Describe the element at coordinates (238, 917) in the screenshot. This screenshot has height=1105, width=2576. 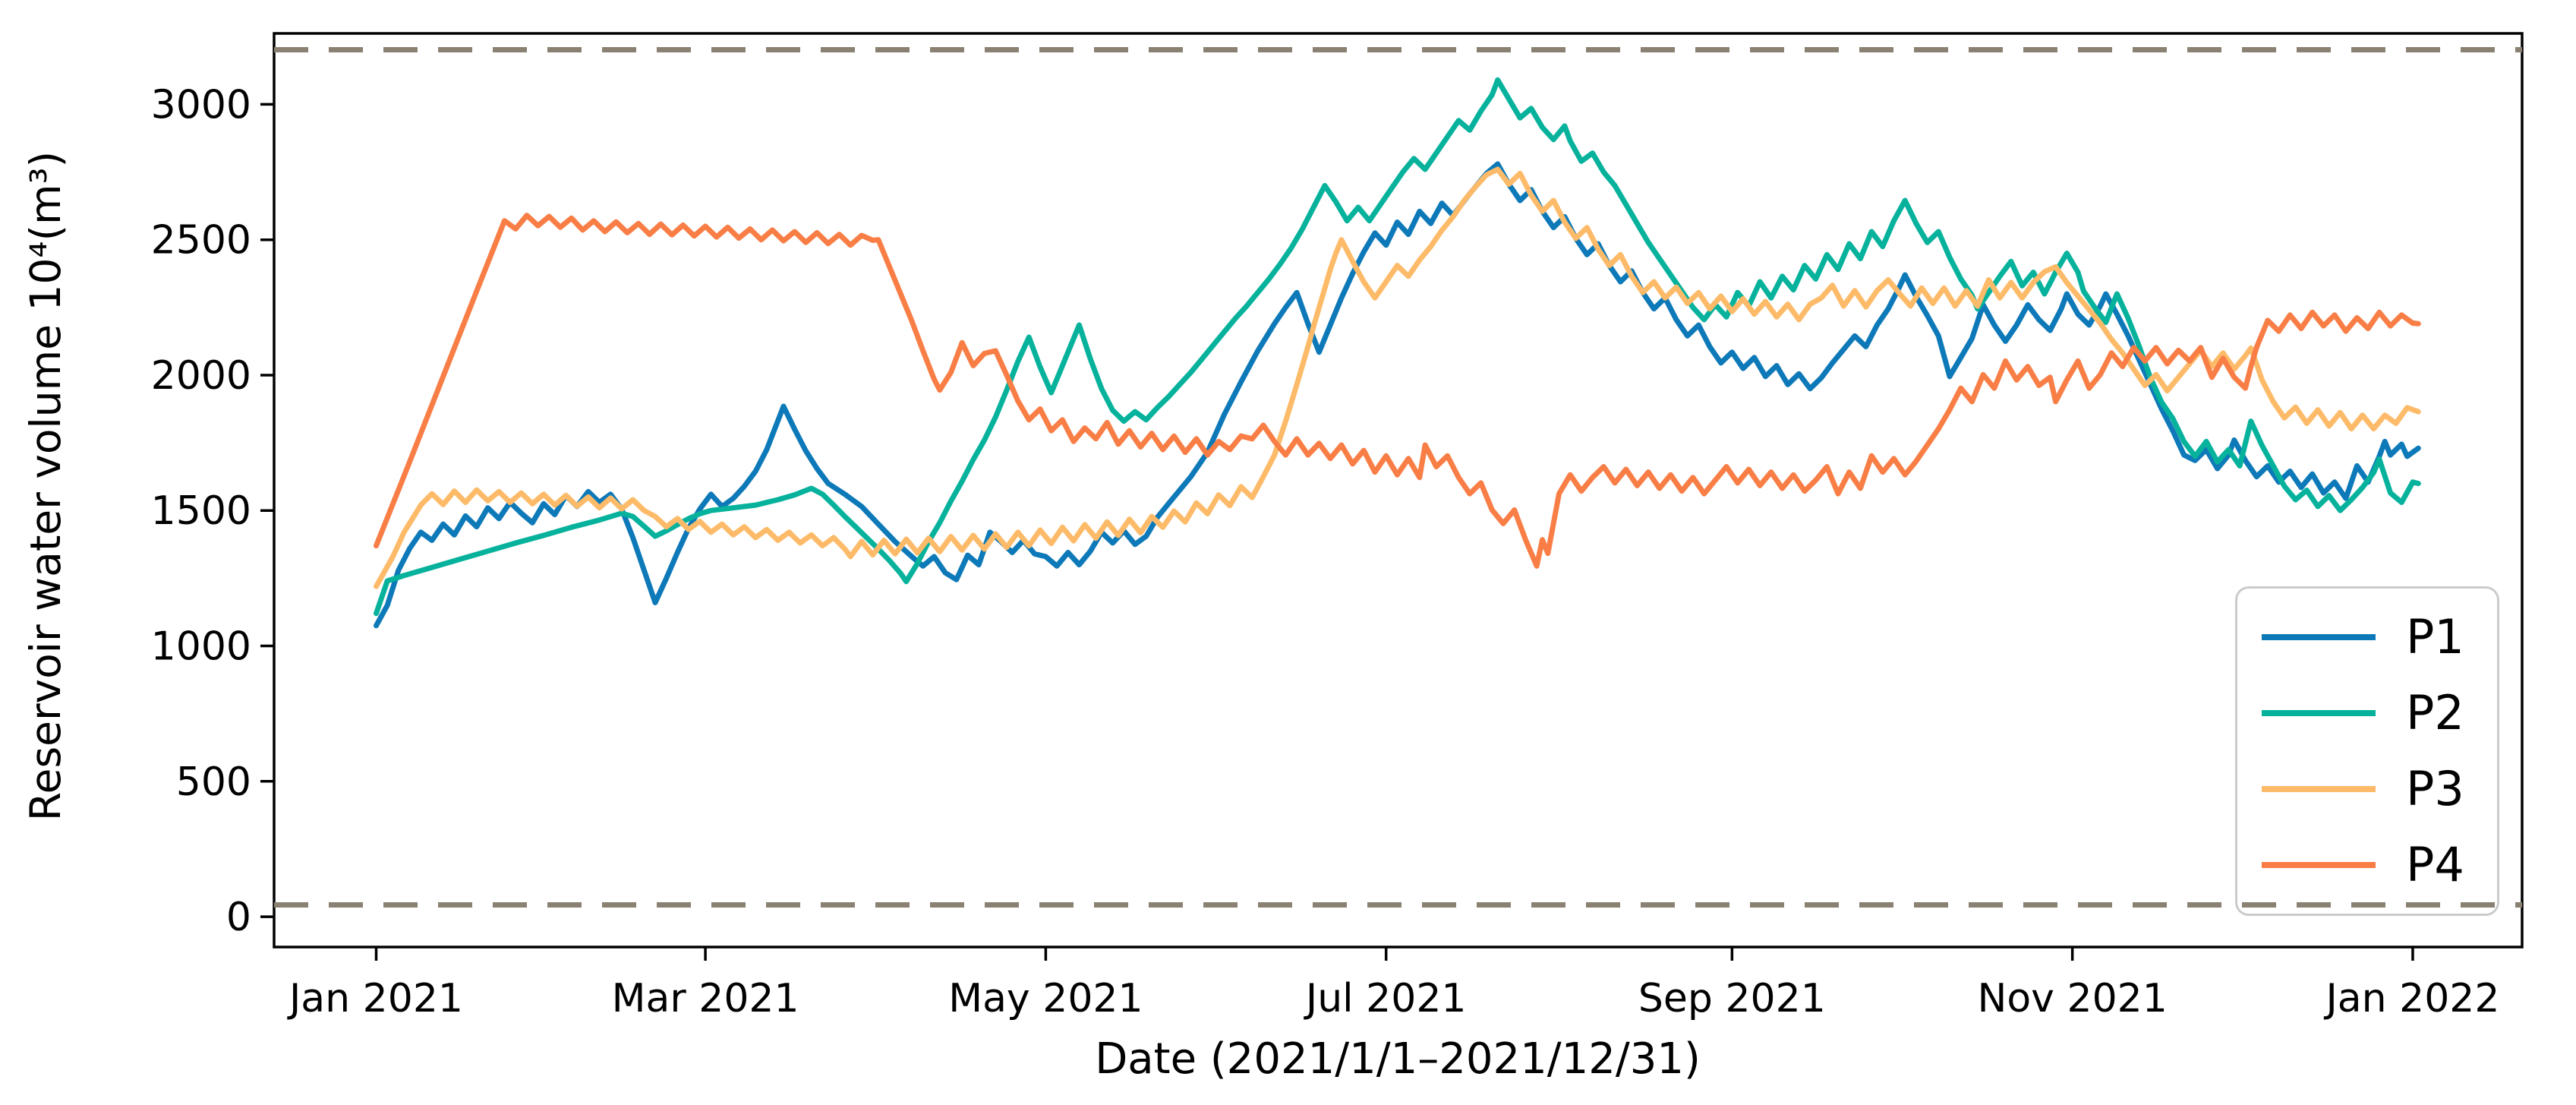
I see `y-tick-label: 0` at that location.